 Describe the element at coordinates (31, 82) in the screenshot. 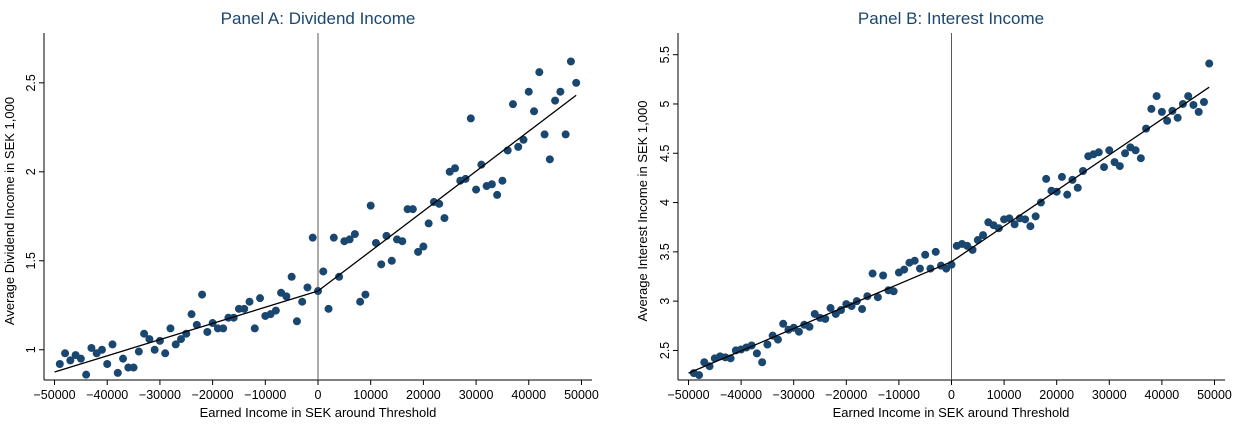

I see `panel-a-y-tick-label: 2.5` at that location.